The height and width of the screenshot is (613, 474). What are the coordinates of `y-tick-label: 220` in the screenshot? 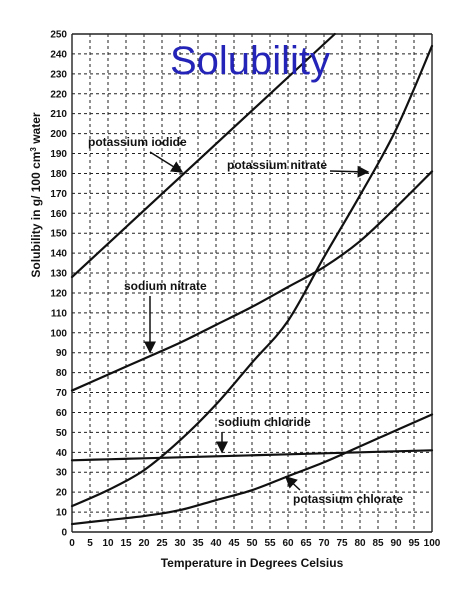 It's located at (58, 94).